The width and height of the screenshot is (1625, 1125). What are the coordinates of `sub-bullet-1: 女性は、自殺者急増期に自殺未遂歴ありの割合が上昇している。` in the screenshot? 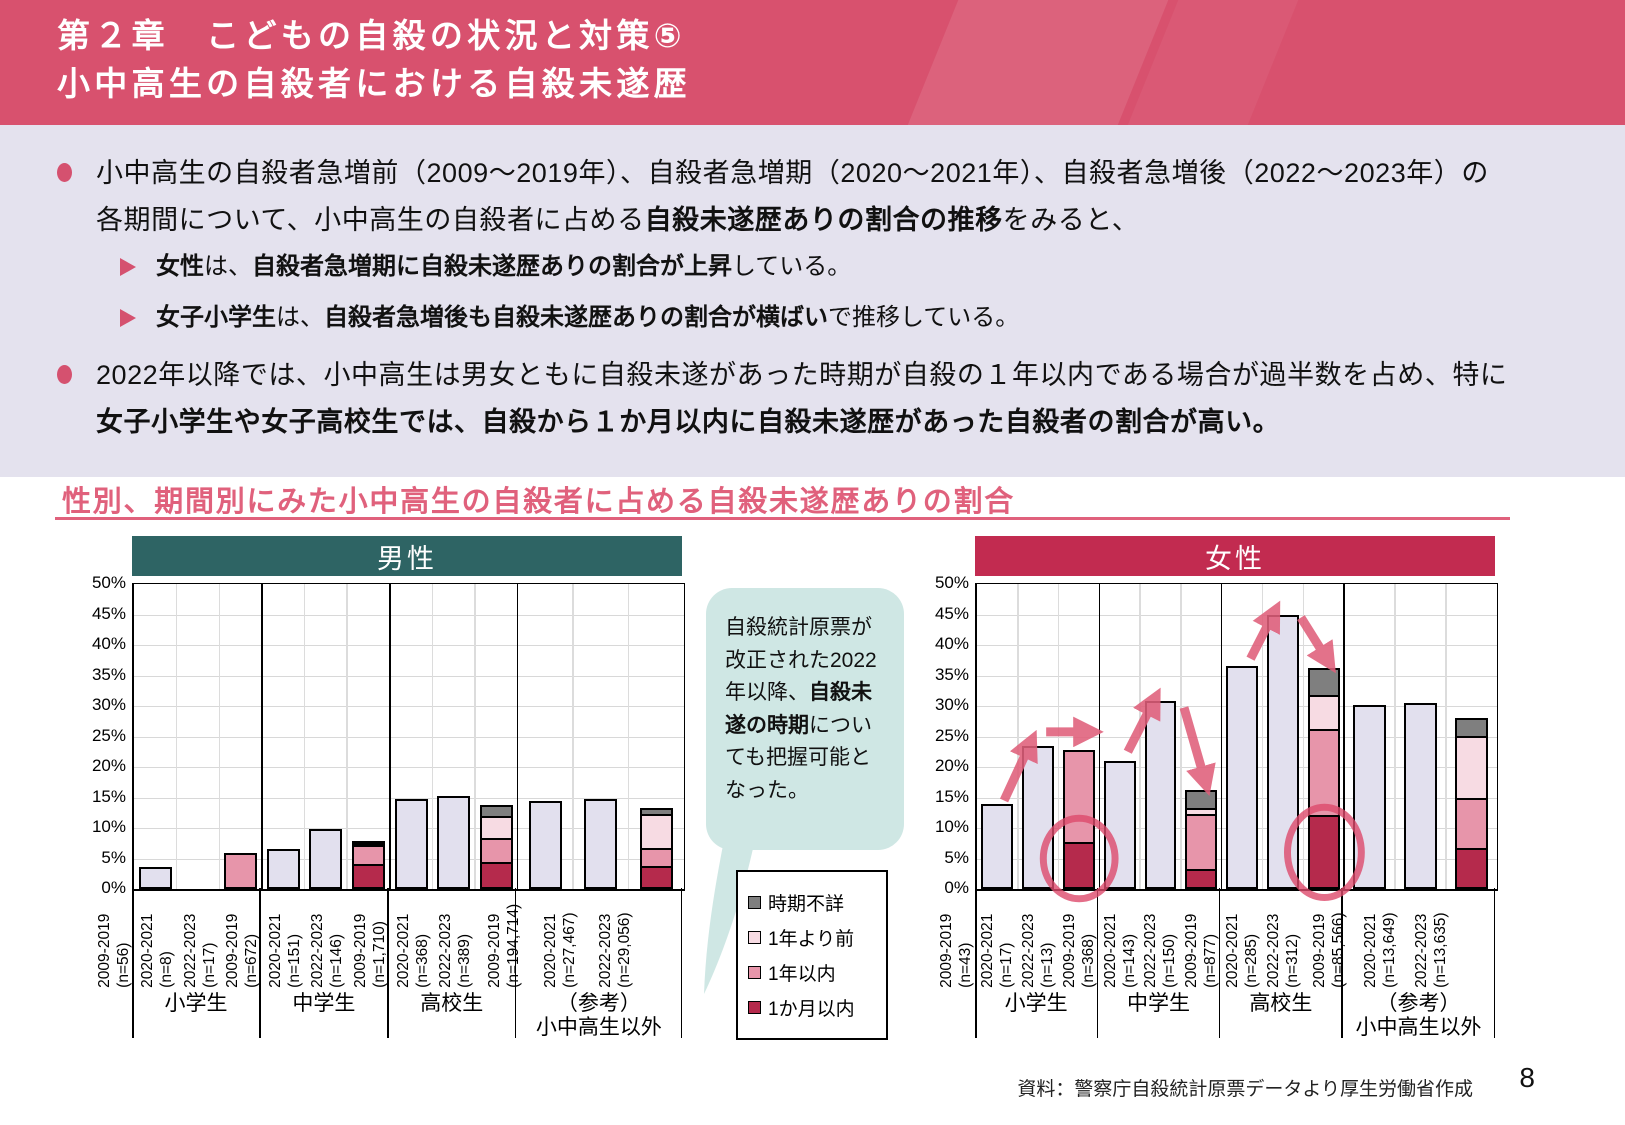 It's located at (485, 267).